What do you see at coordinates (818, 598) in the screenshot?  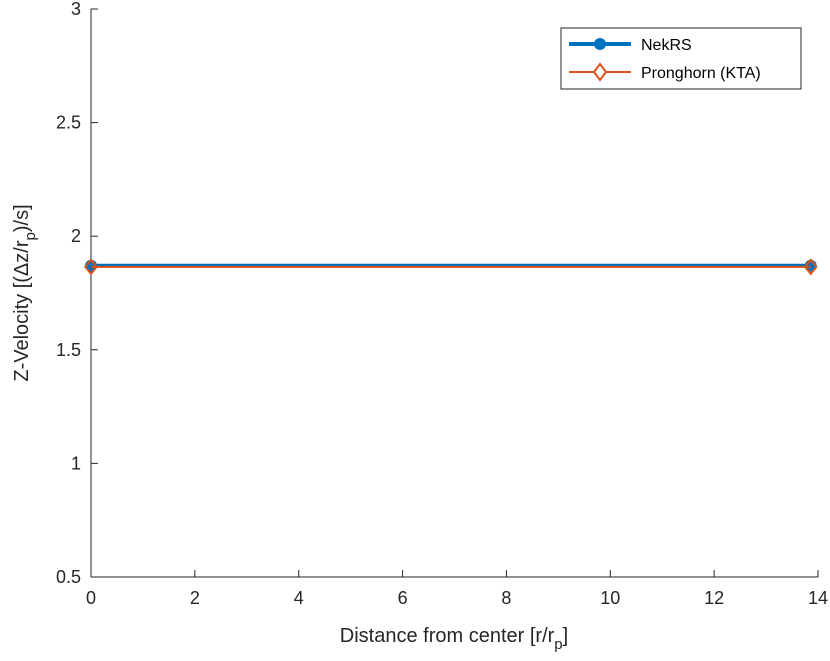 I see `x-tick-label: 14` at bounding box center [818, 598].